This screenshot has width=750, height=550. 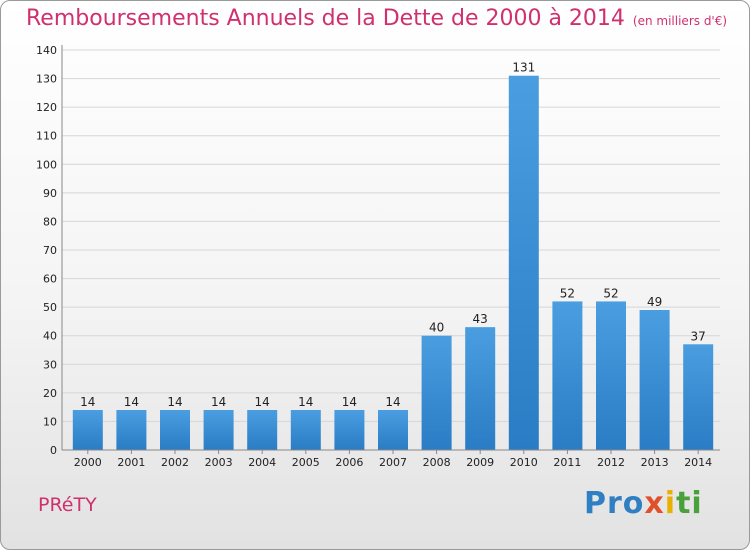 I want to click on x-tick-label: 2000, so click(x=88, y=462).